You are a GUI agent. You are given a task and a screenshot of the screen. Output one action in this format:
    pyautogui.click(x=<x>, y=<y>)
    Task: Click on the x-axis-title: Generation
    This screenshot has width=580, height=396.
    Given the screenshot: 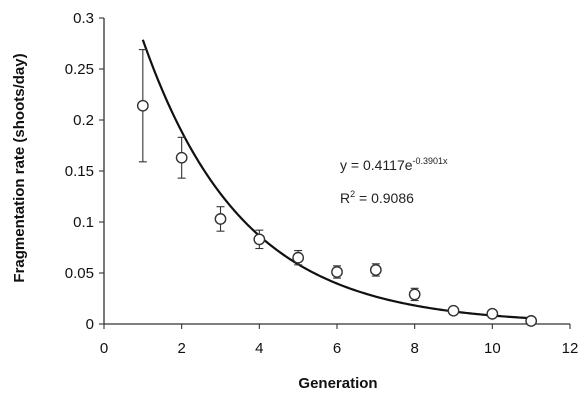 What is the action you would take?
    pyautogui.click(x=337, y=383)
    